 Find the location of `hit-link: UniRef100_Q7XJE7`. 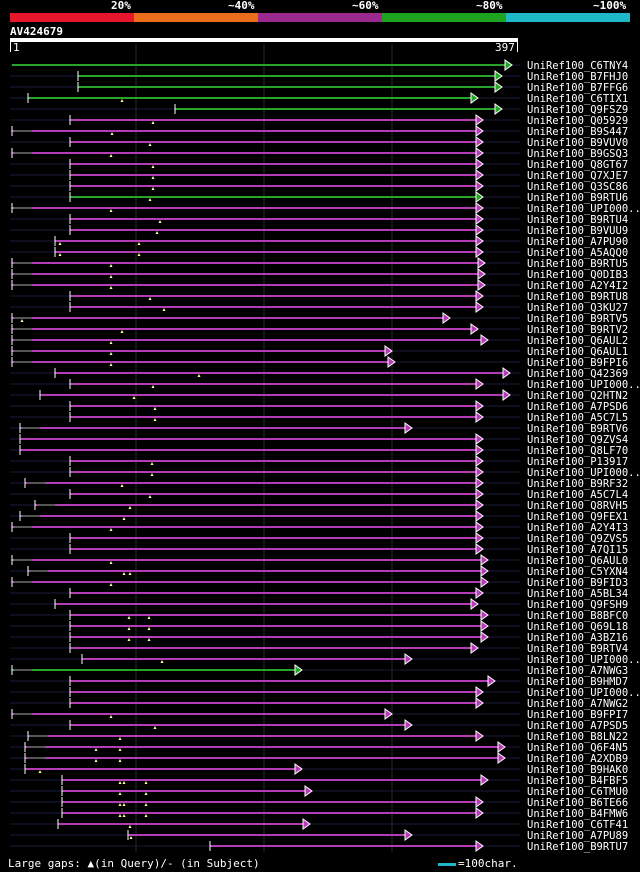

hit-link: UniRef100_Q7XJE7 is located at coordinates (577, 176).